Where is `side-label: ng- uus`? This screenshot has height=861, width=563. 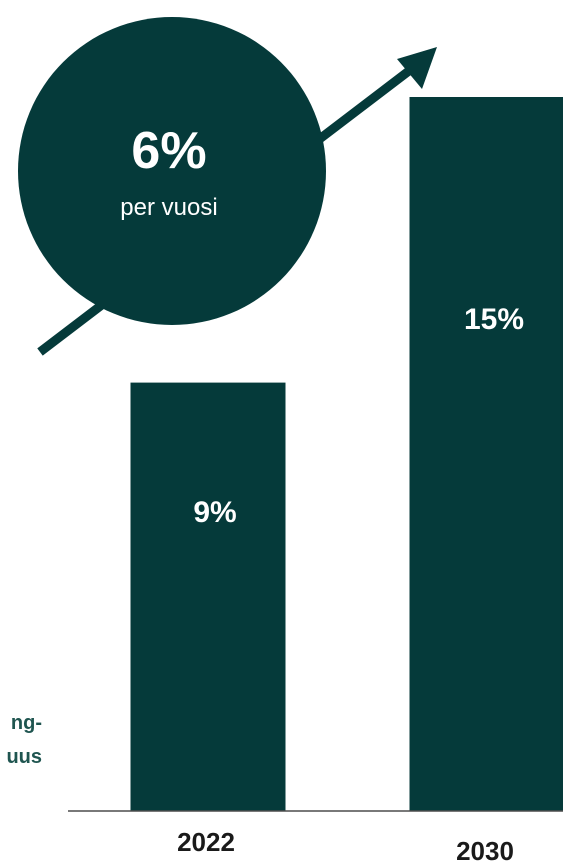
side-label: ng- uus is located at coordinates (24, 740).